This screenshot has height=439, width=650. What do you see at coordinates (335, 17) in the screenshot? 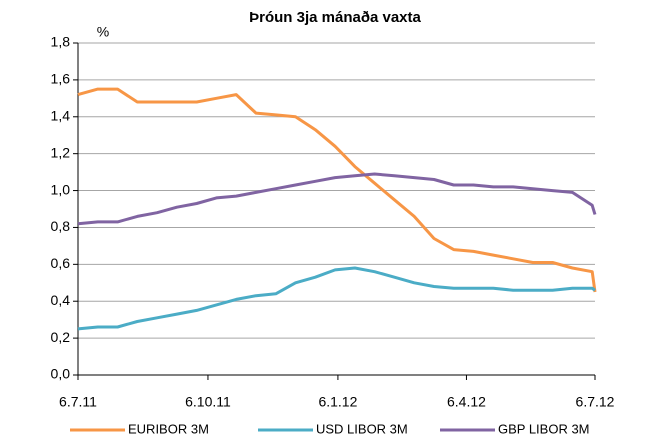
I see `chart-title: Þróun 3ja mánaða vaxta` at bounding box center [335, 17].